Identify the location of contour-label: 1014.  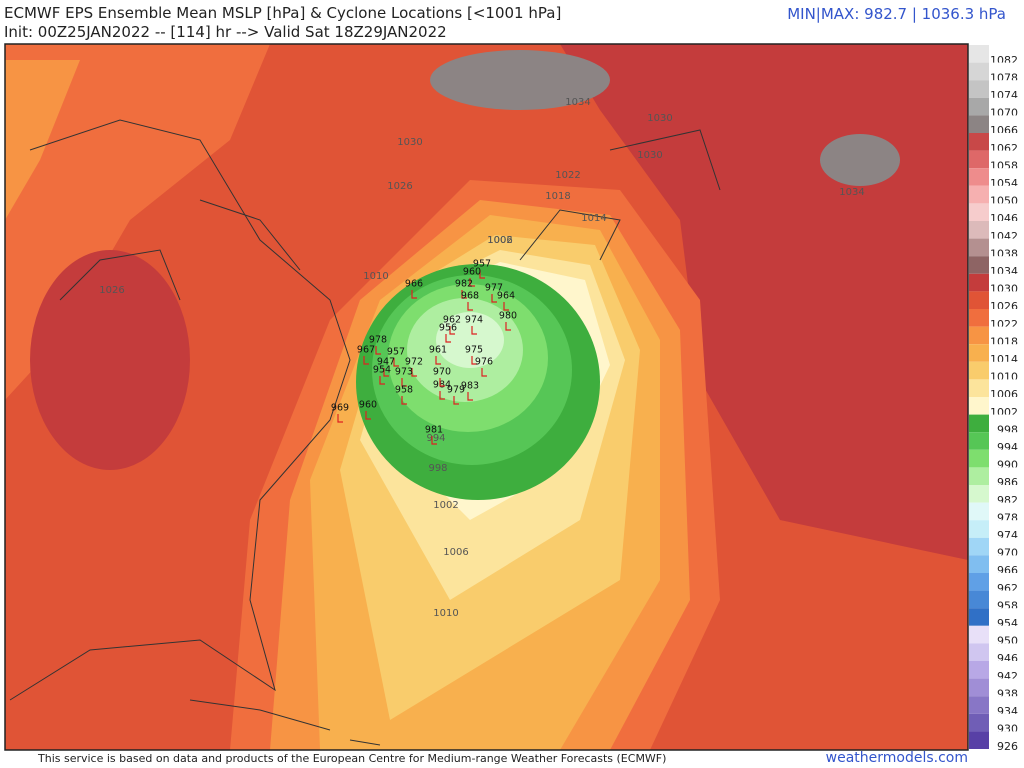
(593, 218).